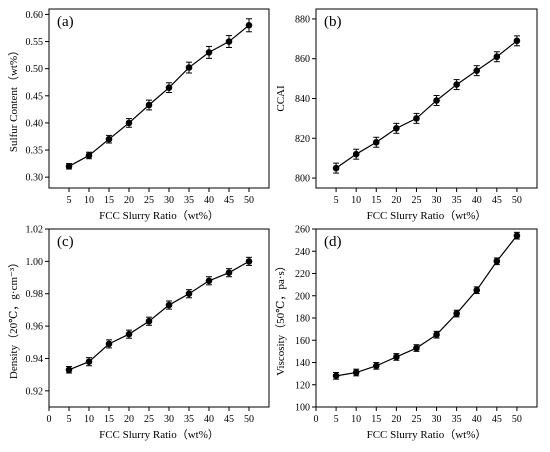 Image resolution: width=550 pixels, height=452 pixels. What do you see at coordinates (35, 151) in the screenshot?
I see `y-tick-label: 0.35` at bounding box center [35, 151].